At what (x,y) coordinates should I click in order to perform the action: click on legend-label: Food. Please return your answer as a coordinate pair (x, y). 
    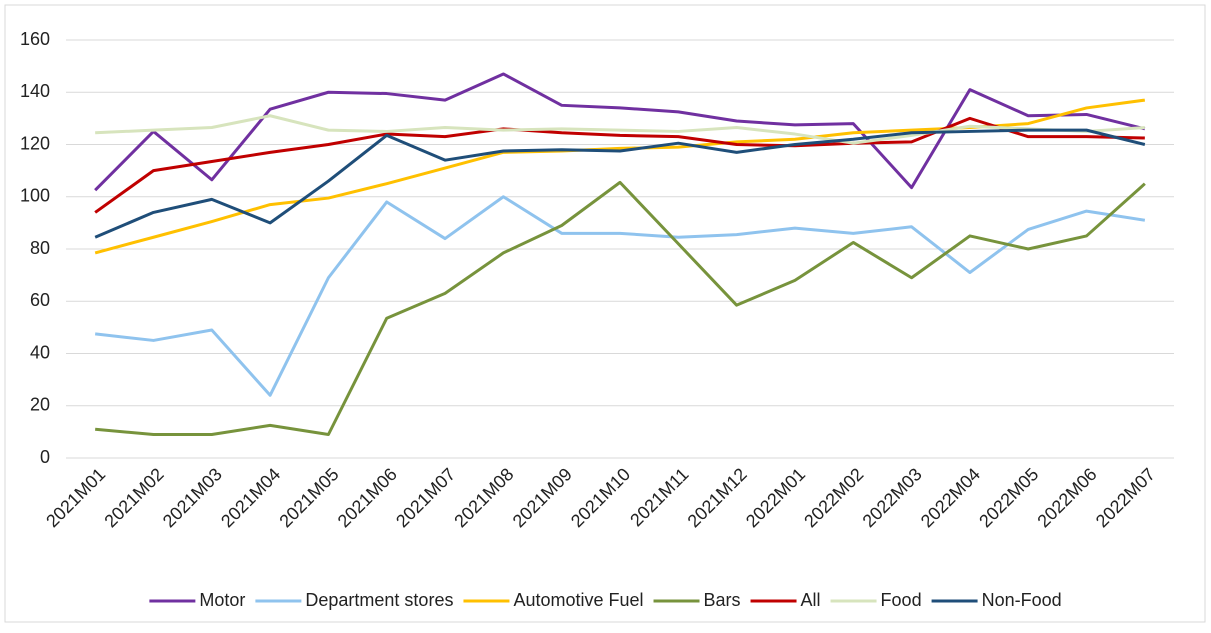
    Looking at the image, I should click on (901, 600).